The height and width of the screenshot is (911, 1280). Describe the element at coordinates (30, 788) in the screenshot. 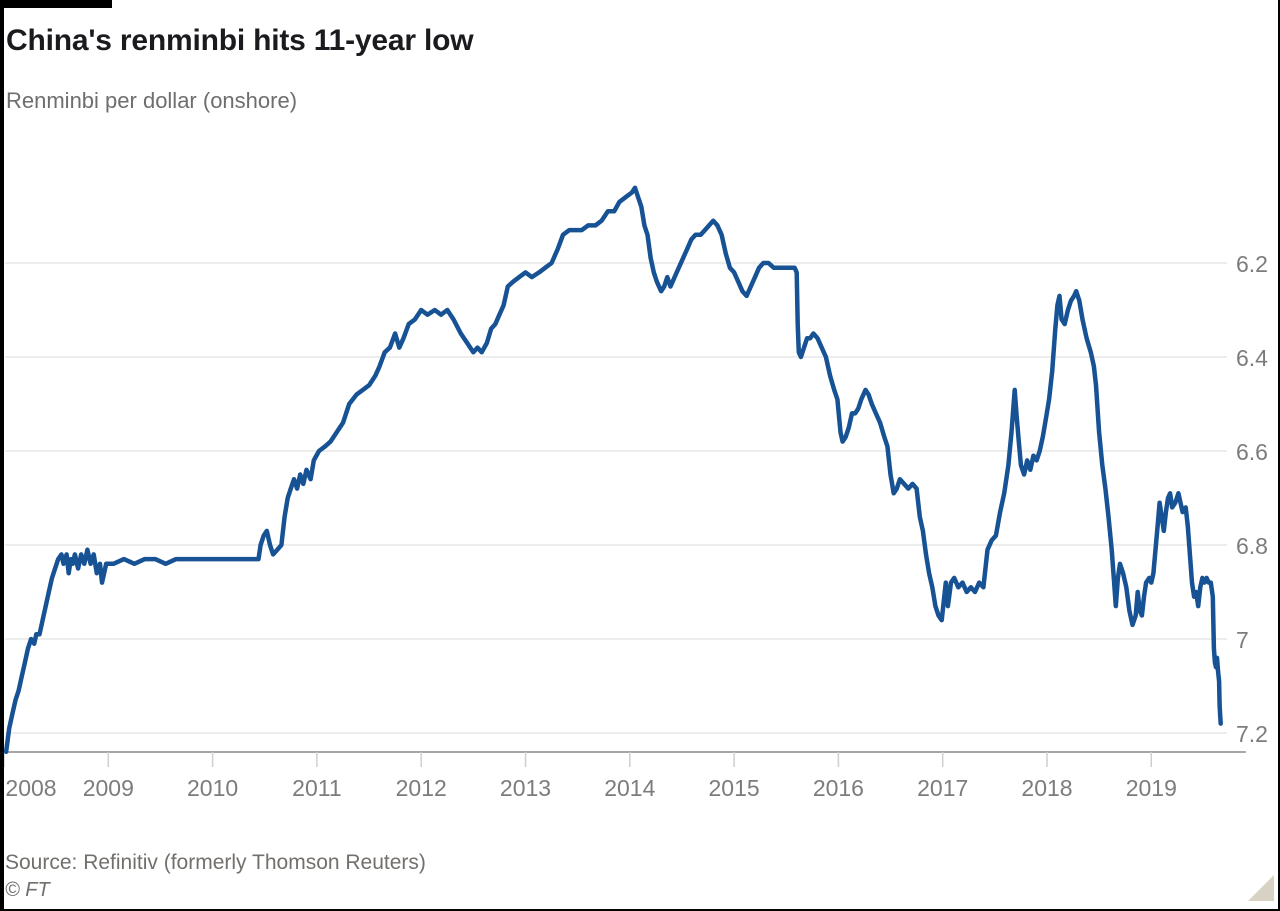

I see `x-tick-label: 2008` at that location.